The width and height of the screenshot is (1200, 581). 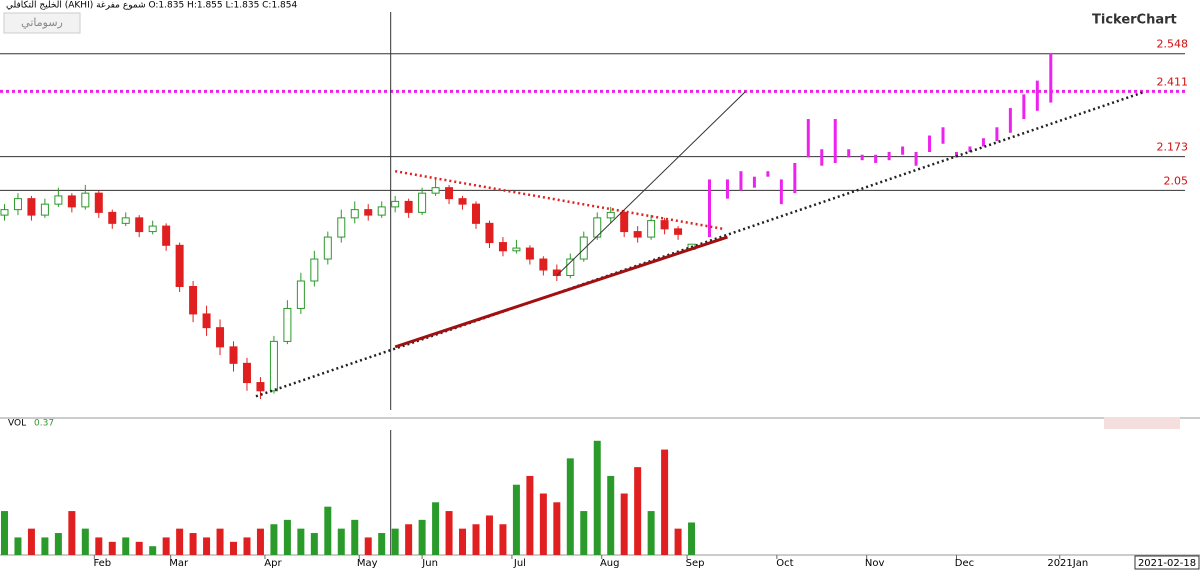 What do you see at coordinates (17, 424) in the screenshot?
I see `vol-label: VOL` at bounding box center [17, 424].